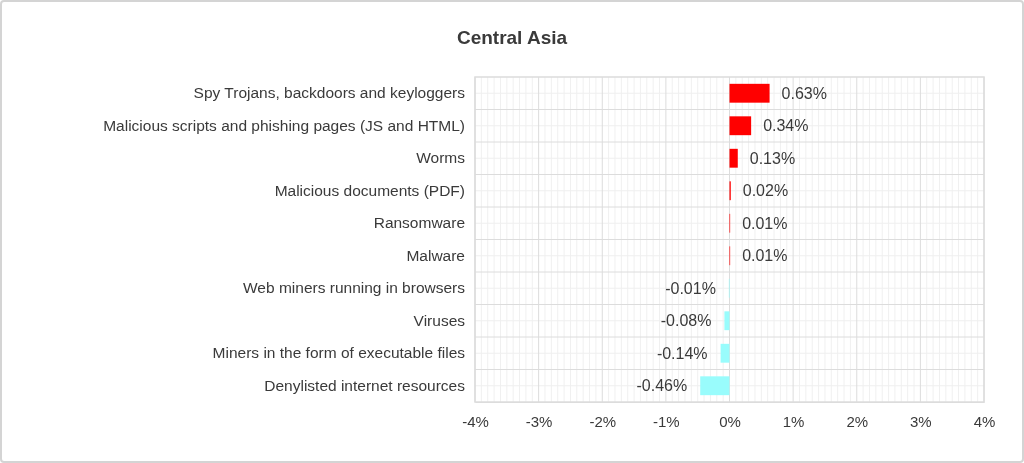  What do you see at coordinates (765, 191) in the screenshot?
I see `data-label: 0.02%` at bounding box center [765, 191].